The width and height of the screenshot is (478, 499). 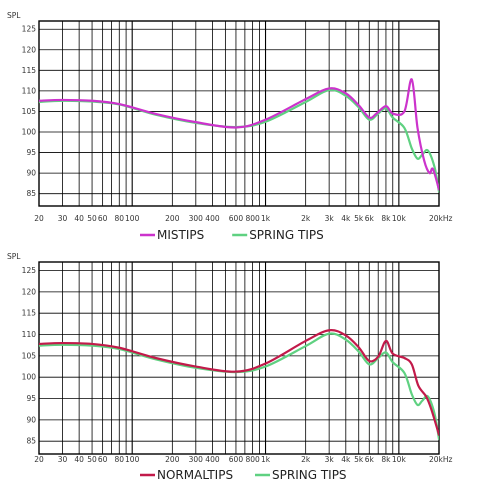 What do you see at coordinates (180, 235) in the screenshot?
I see `legend-label: MISTIPS` at bounding box center [180, 235].